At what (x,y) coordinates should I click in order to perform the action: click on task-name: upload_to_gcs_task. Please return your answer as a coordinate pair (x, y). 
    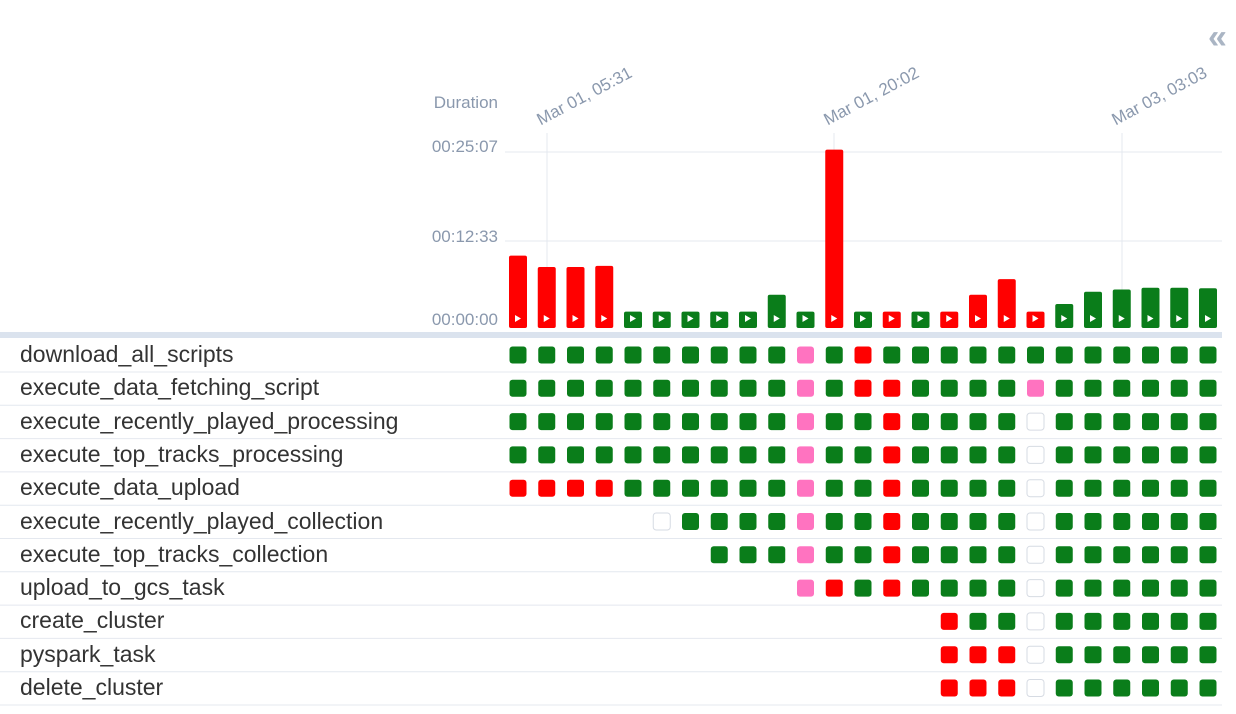
    Looking at the image, I should click on (122, 587).